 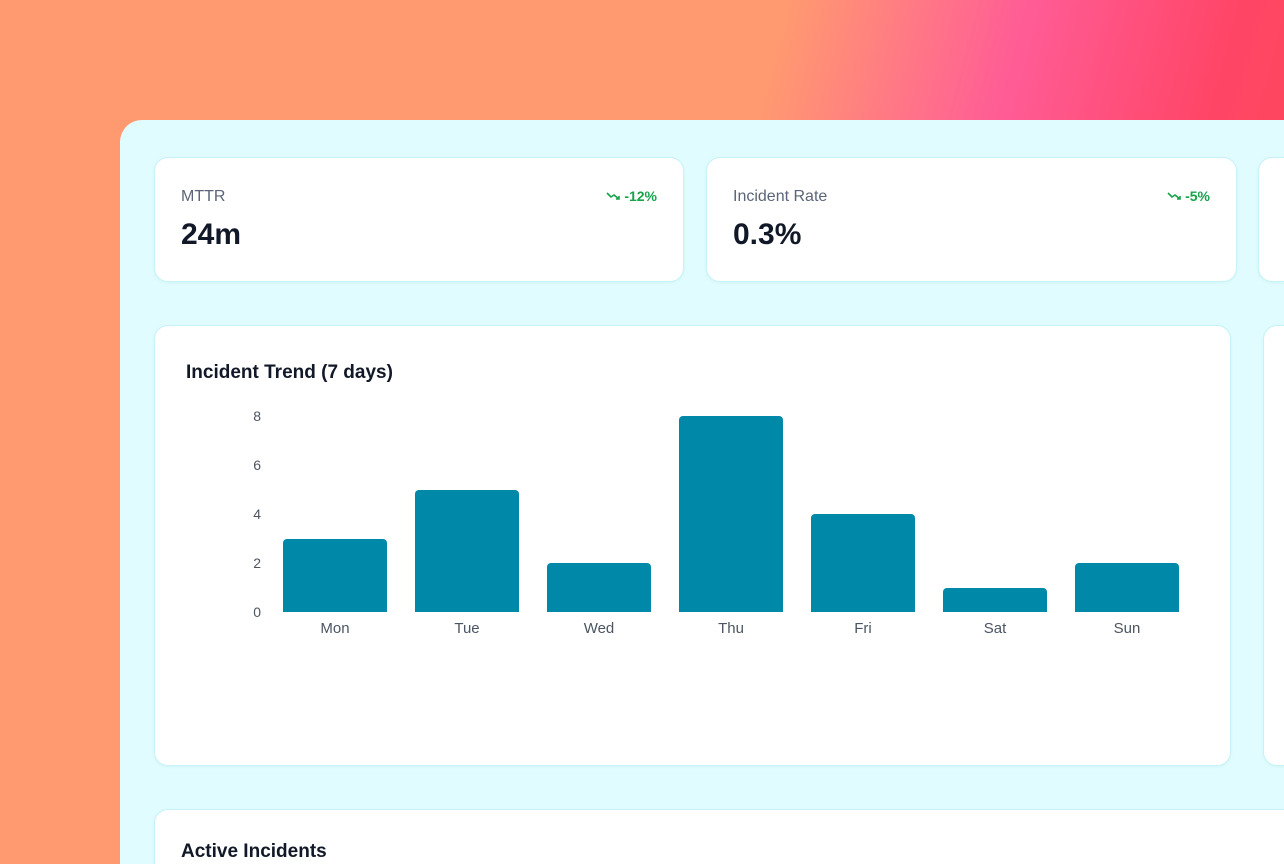 What do you see at coordinates (1273, 545) in the screenshot?
I see `side-card-partial` at bounding box center [1273, 545].